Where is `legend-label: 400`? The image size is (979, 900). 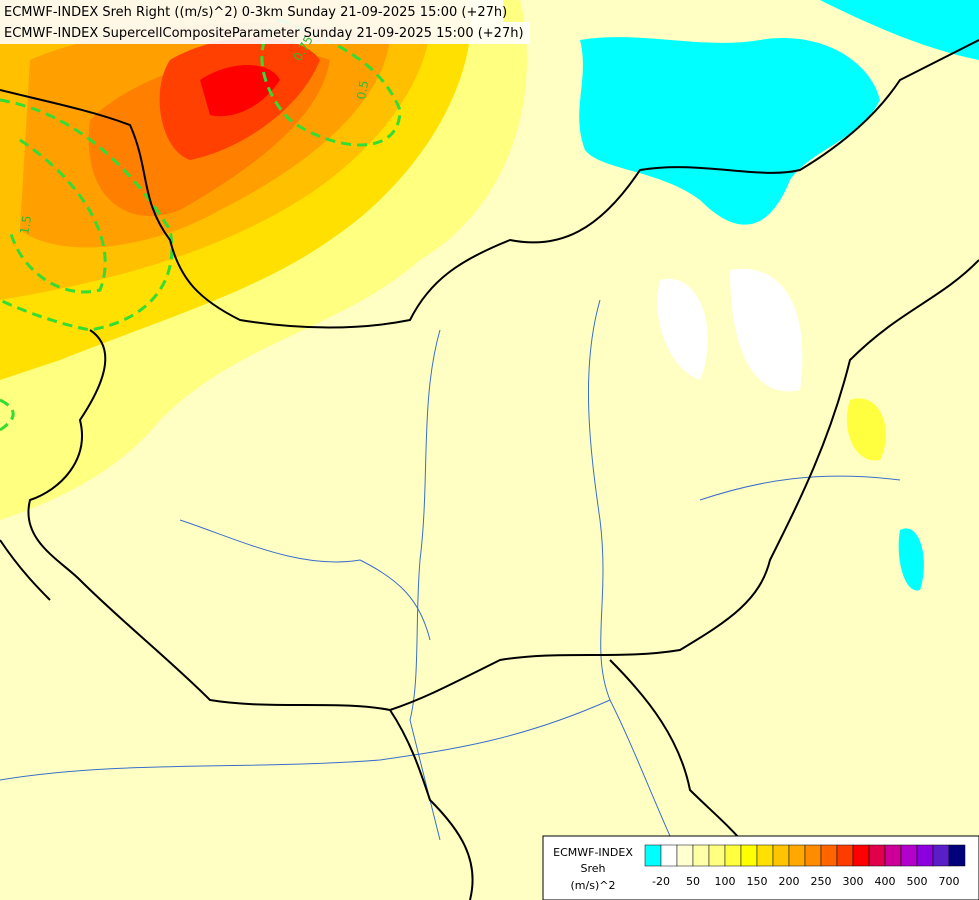
legend-label: 400 is located at coordinates (885, 881).